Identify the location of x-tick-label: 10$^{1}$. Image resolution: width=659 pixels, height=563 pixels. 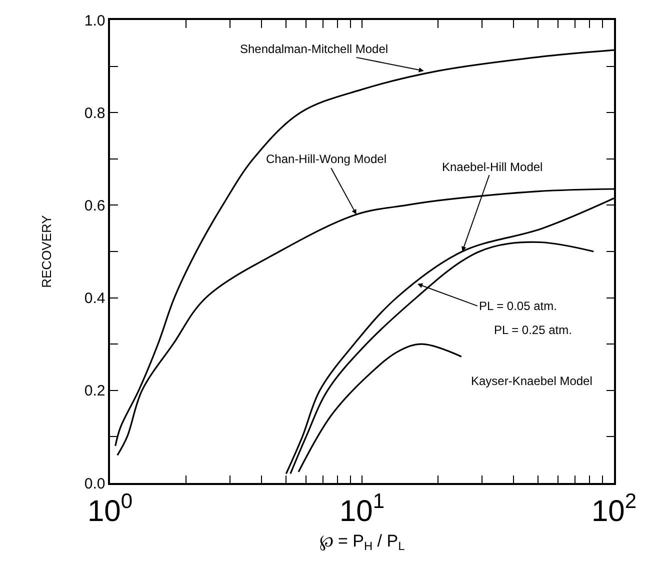
(362, 509).